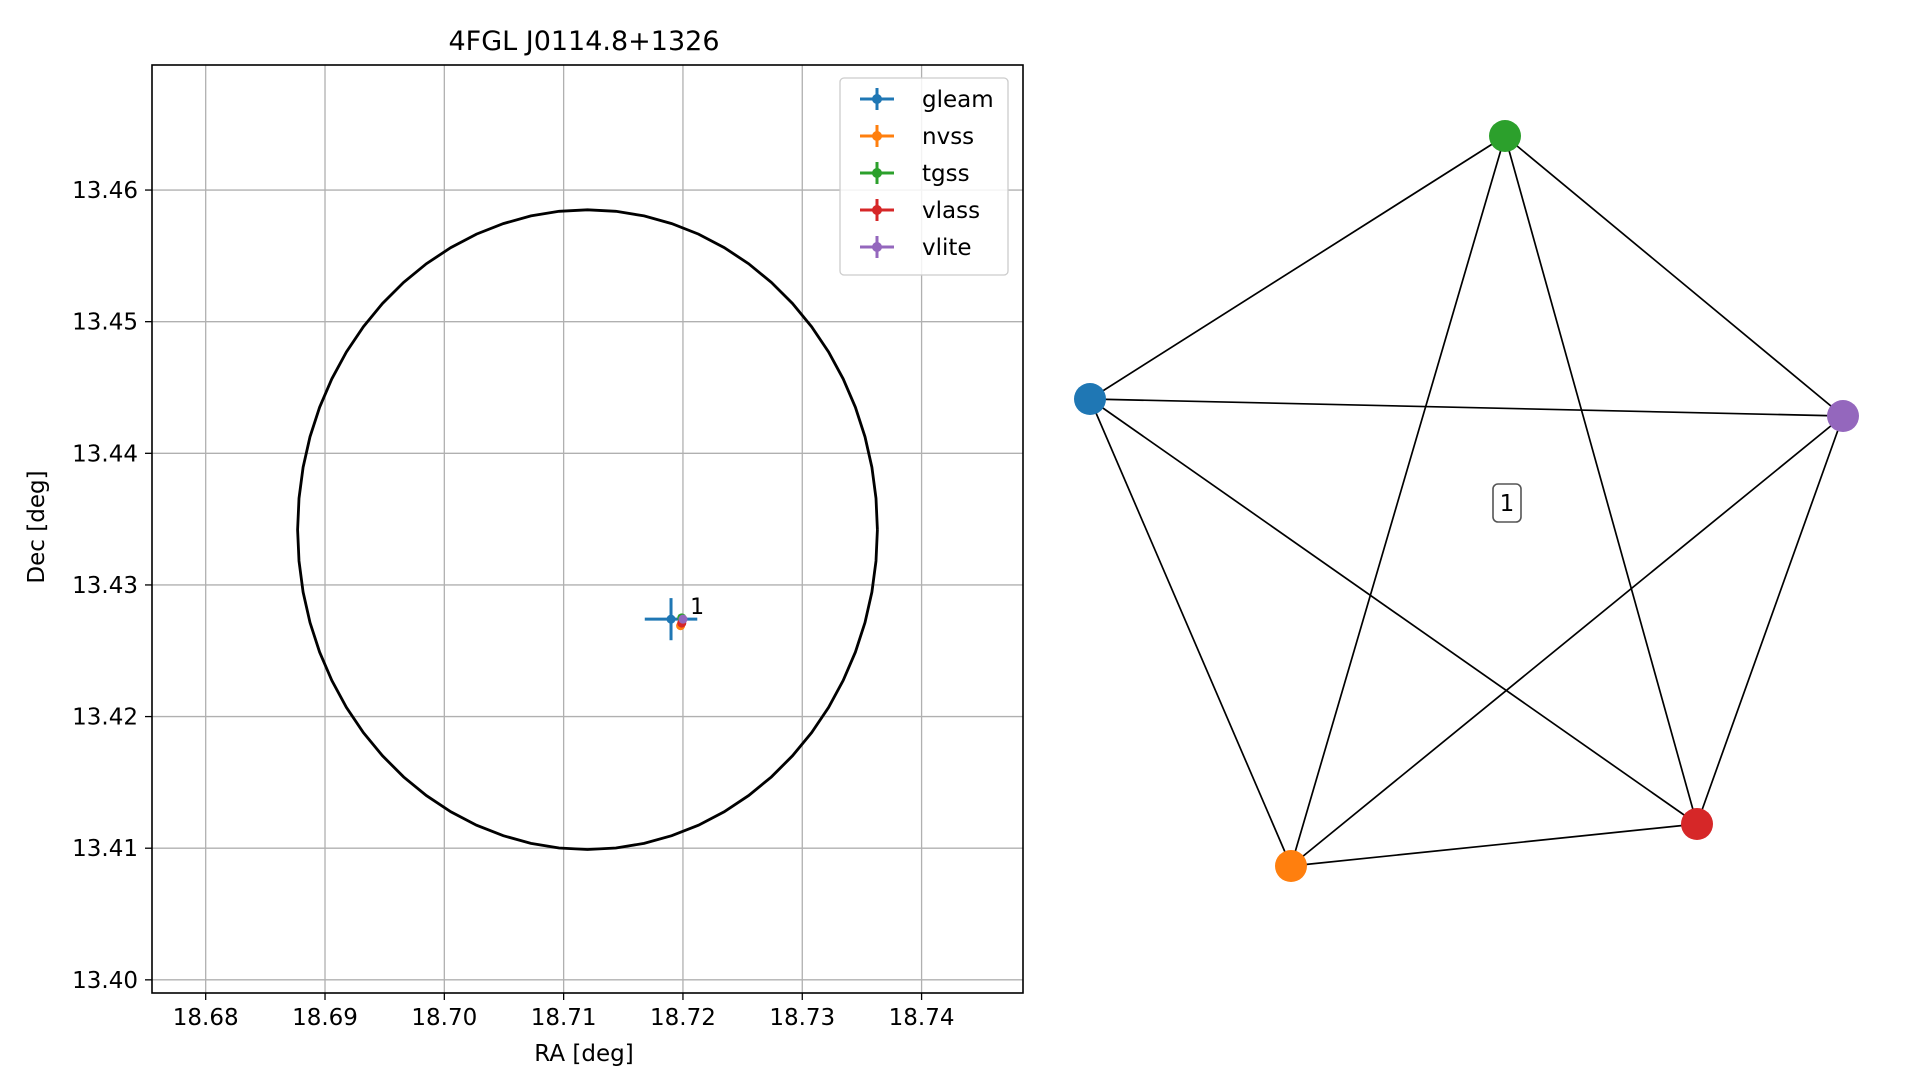 The width and height of the screenshot is (1919, 1080). Describe the element at coordinates (915, 174) in the screenshot. I see `legend-entry-tgss: tgss` at that location.